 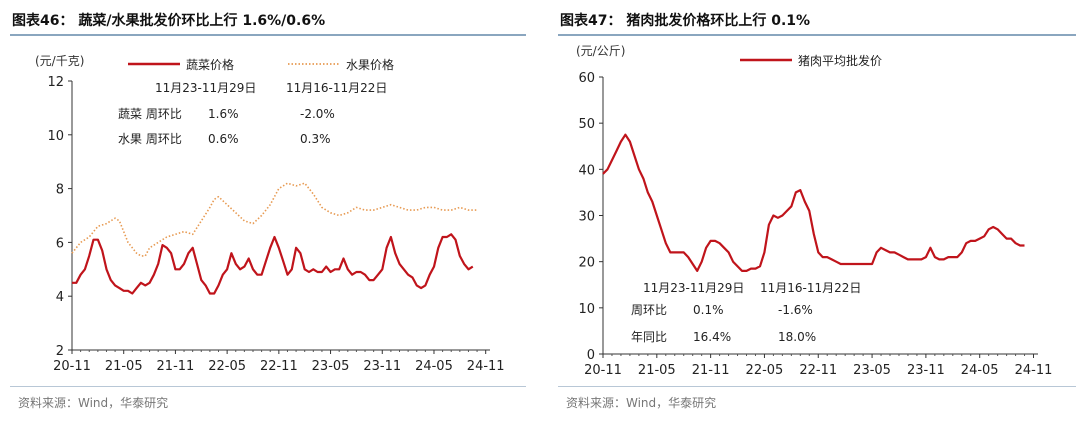 What do you see at coordinates (657, 370) in the screenshot?
I see `right-xtick-label: 21-05` at bounding box center [657, 370].